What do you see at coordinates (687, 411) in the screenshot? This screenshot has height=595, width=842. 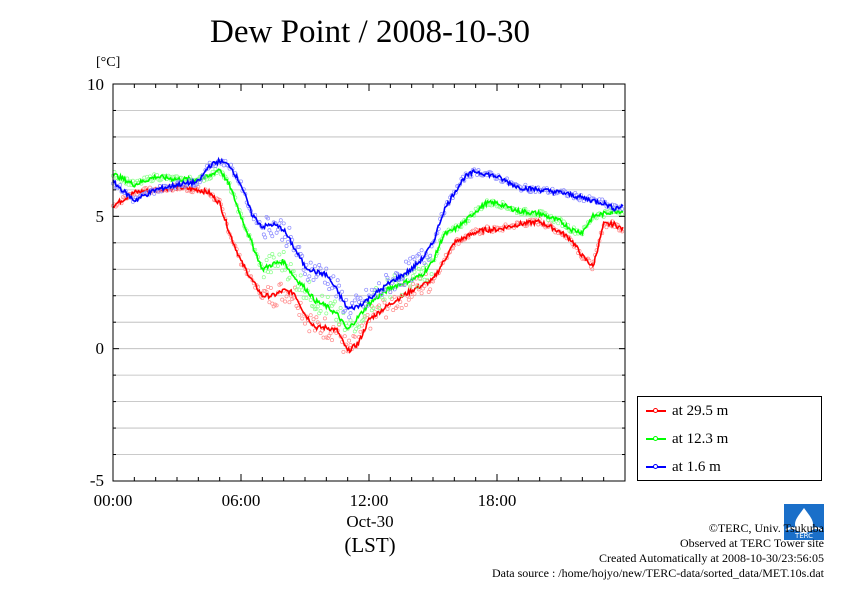 I see `legend-item-29-5m: at 29.5 m` at bounding box center [687, 411].